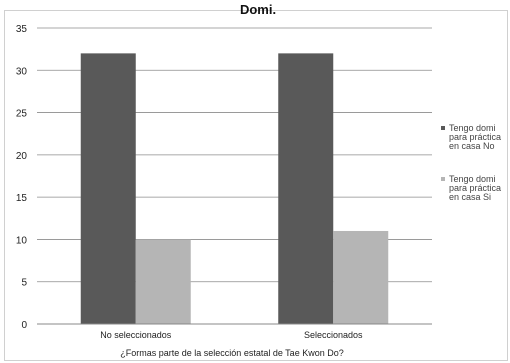  What do you see at coordinates (22, 156) in the screenshot?
I see `y-tick-label: 20` at bounding box center [22, 156].